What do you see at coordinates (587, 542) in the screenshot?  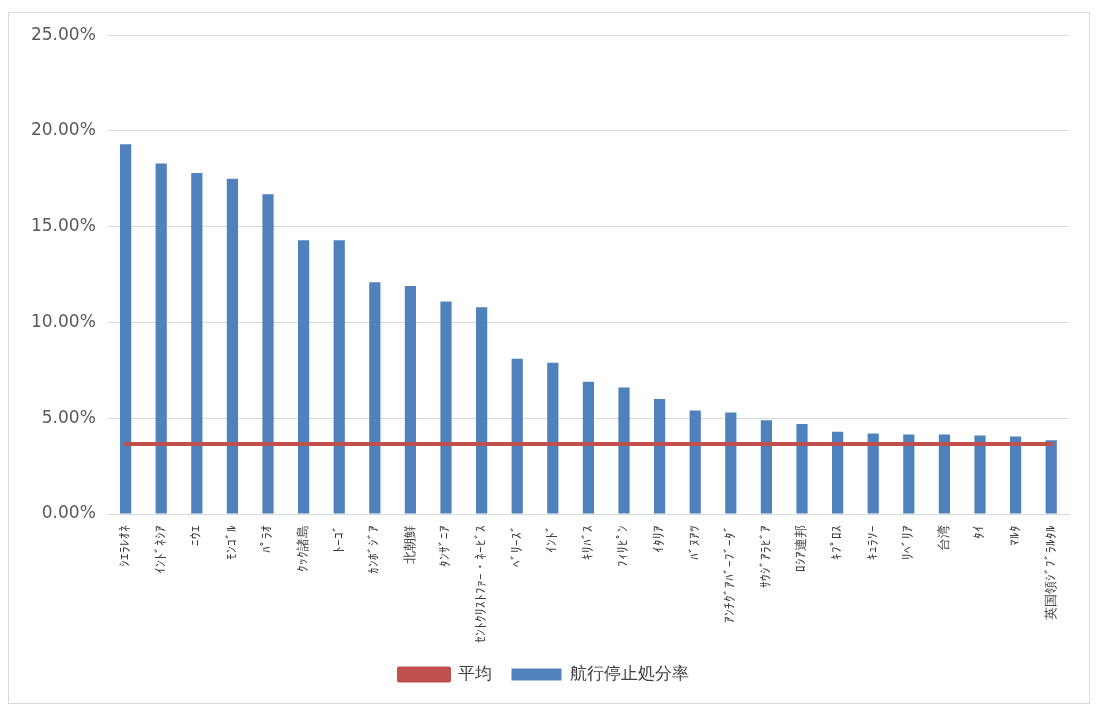 I see `x-tick-label: ｷﾘﾊﾞｽ` at bounding box center [587, 542].